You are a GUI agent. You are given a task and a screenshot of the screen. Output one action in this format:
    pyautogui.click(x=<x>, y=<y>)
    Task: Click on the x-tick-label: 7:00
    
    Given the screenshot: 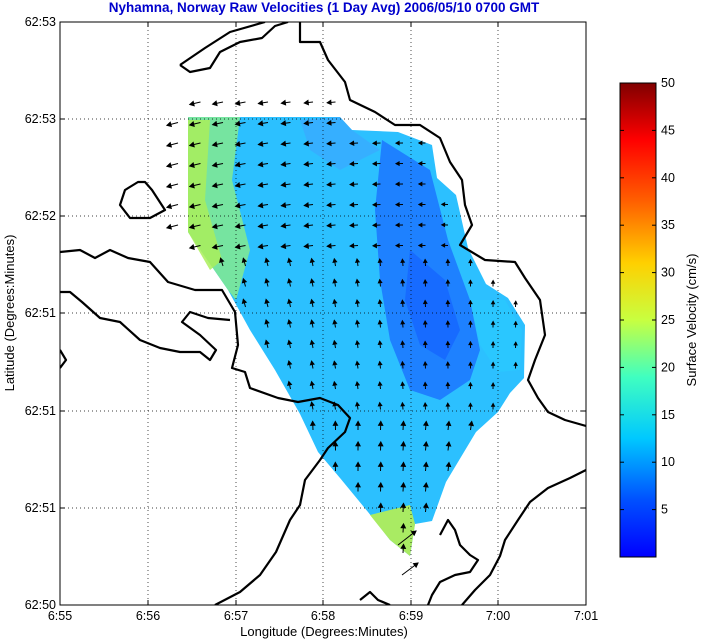 What is the action you would take?
    pyautogui.click(x=498, y=616)
    